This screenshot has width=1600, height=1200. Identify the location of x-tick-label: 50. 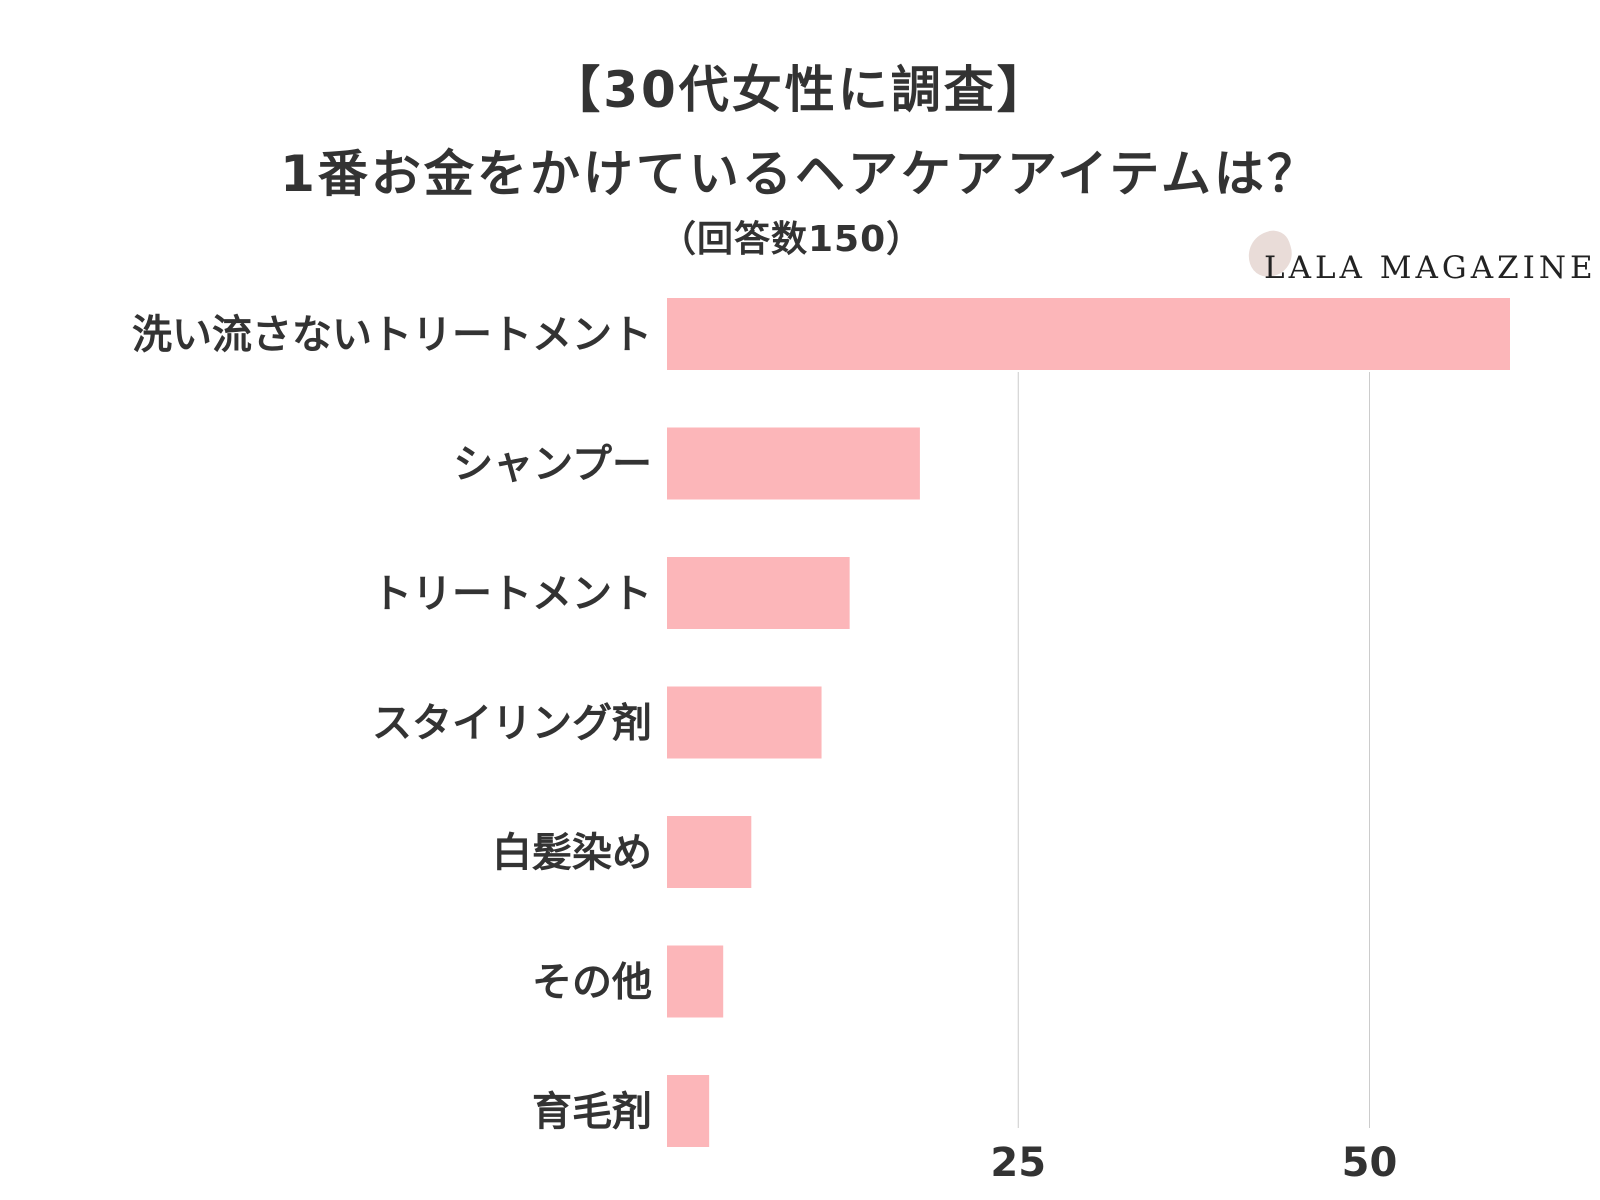
(1370, 1163).